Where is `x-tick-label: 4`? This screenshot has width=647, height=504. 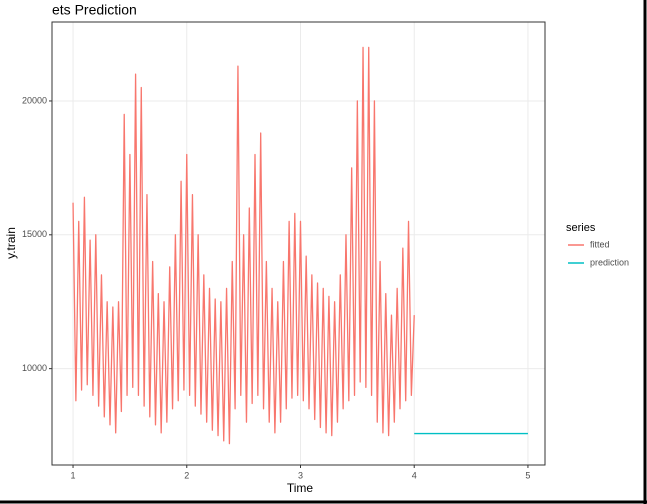
x-tick-label: 4 is located at coordinates (414, 475).